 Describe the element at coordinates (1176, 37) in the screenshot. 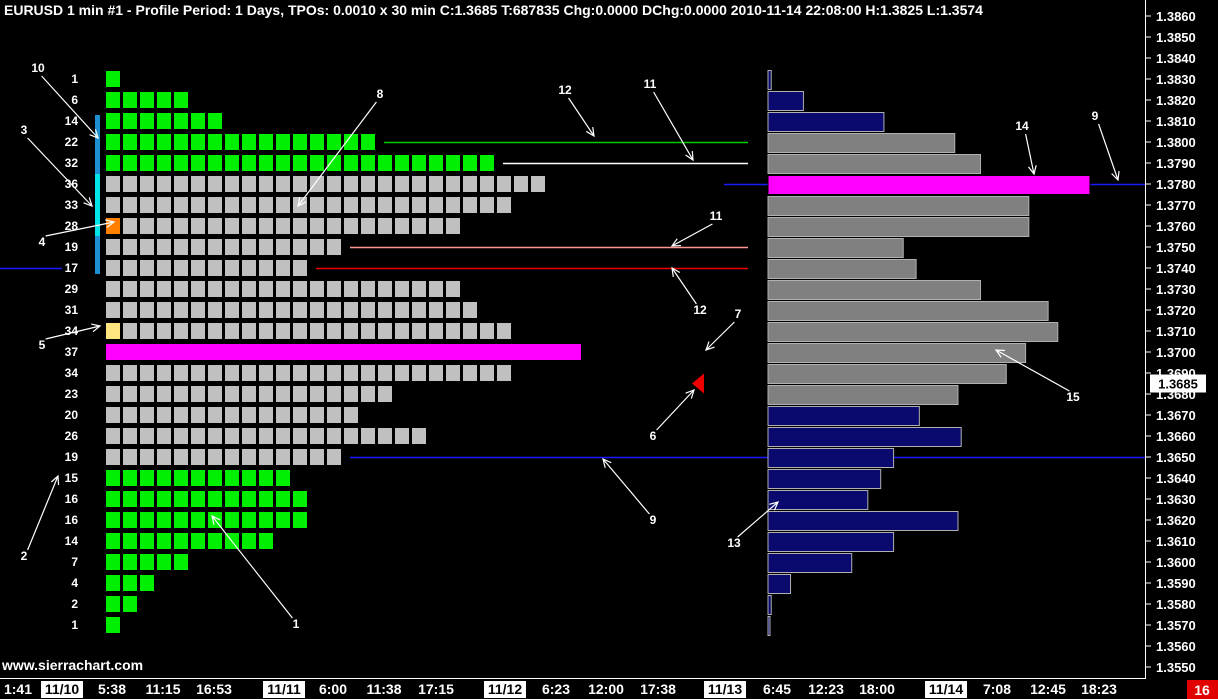

I see `y-tick-label: 1.3850` at that location.